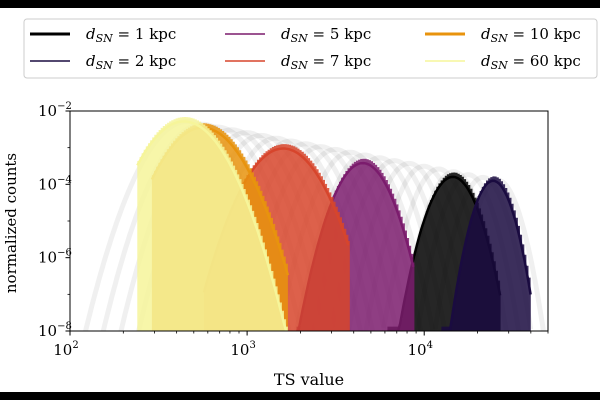 The image size is (600, 400). I want to click on legend-label: dSN = 5 kpc, so click(326, 35).